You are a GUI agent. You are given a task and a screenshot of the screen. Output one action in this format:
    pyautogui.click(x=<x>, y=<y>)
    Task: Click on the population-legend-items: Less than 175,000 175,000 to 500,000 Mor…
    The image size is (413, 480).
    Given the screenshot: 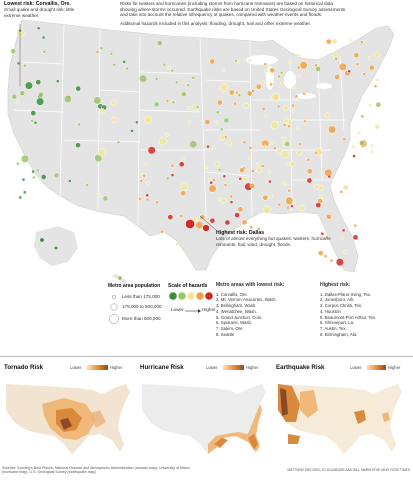 What is the action you would take?
    pyautogui.click(x=153, y=310)
    